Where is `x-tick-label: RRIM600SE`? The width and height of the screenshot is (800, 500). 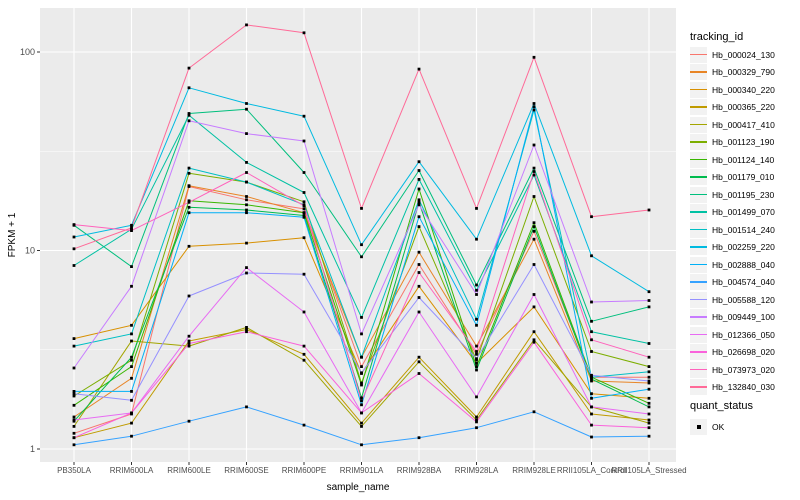 x-tick-label: RRIM600SE is located at coordinates (246, 470).